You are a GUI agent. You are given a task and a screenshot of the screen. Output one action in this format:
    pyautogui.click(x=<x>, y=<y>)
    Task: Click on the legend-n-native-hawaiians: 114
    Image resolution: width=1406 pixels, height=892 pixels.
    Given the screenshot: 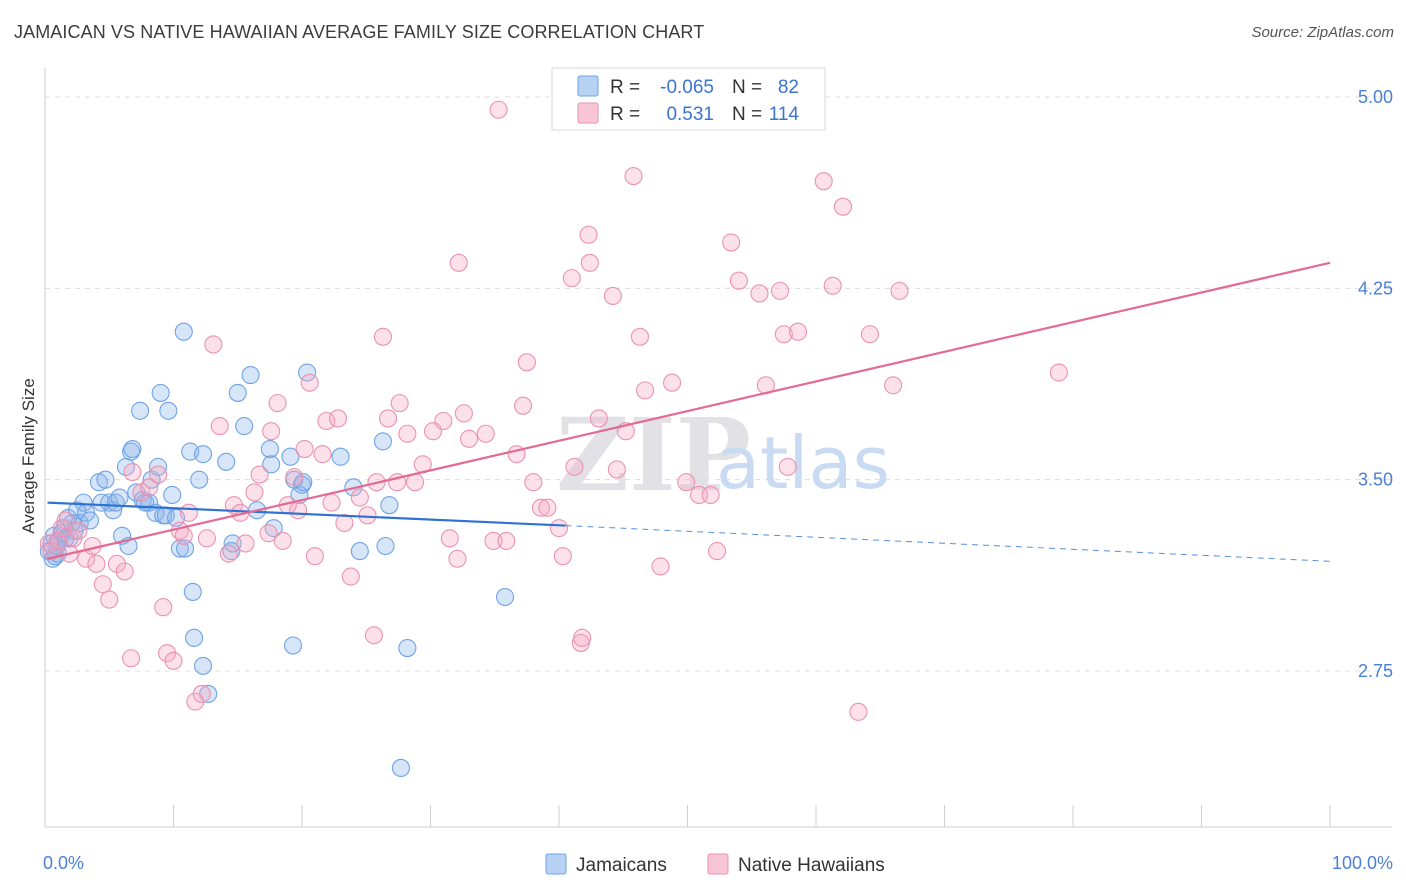 What is the action you would take?
    pyautogui.click(x=784, y=114)
    